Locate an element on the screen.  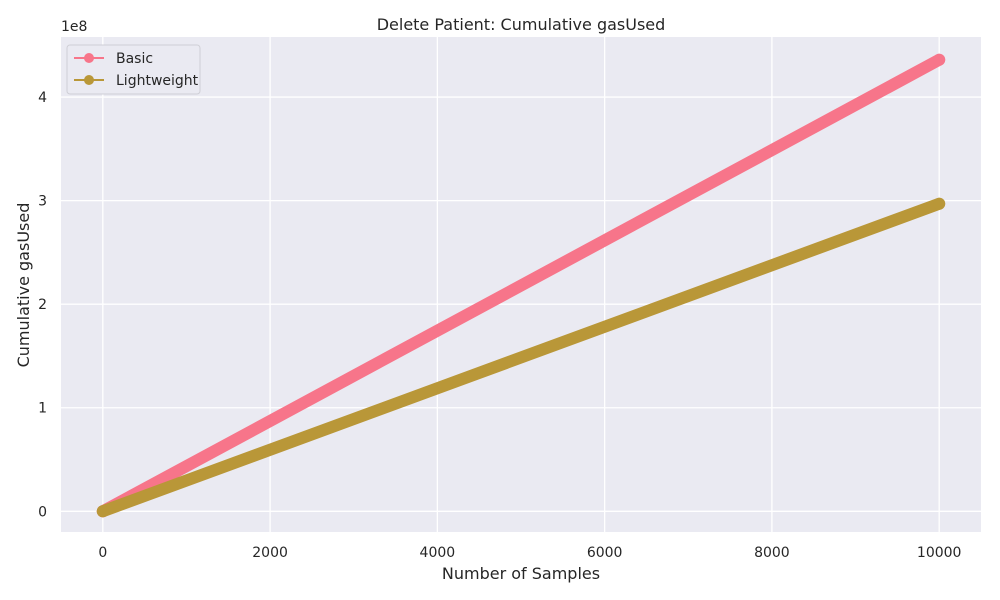
x-tick-label: 8000 is located at coordinates (772, 553).